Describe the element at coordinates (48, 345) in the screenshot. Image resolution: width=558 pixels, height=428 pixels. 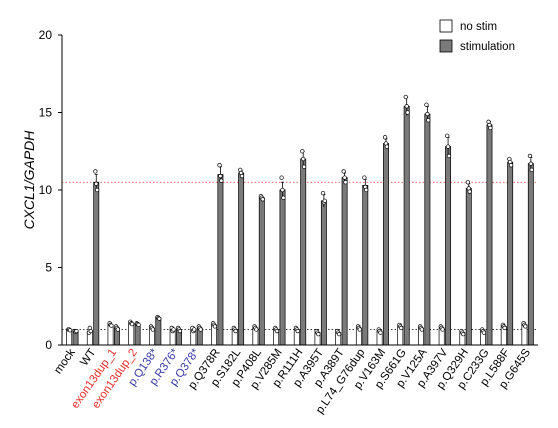
I see `y-tick-label-0: 0` at that location.